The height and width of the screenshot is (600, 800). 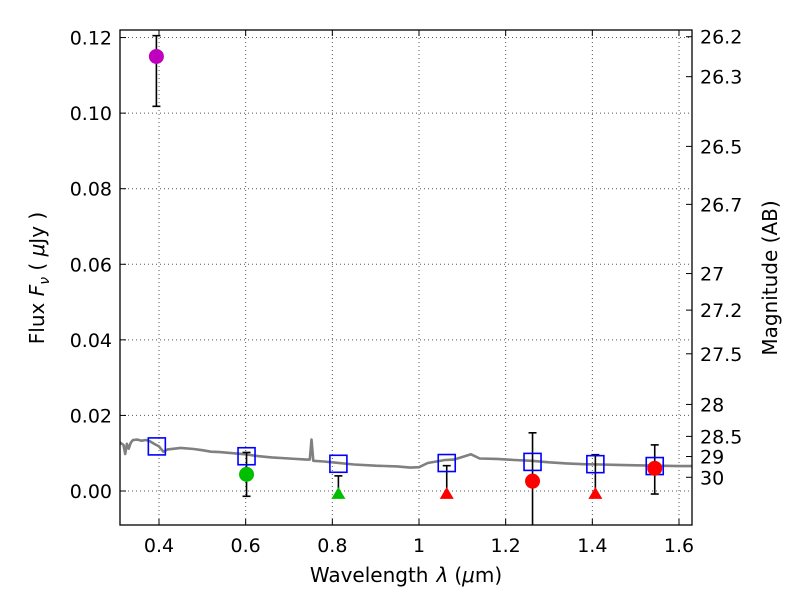 I want to click on x-tick-label: 1.2, so click(x=506, y=546).